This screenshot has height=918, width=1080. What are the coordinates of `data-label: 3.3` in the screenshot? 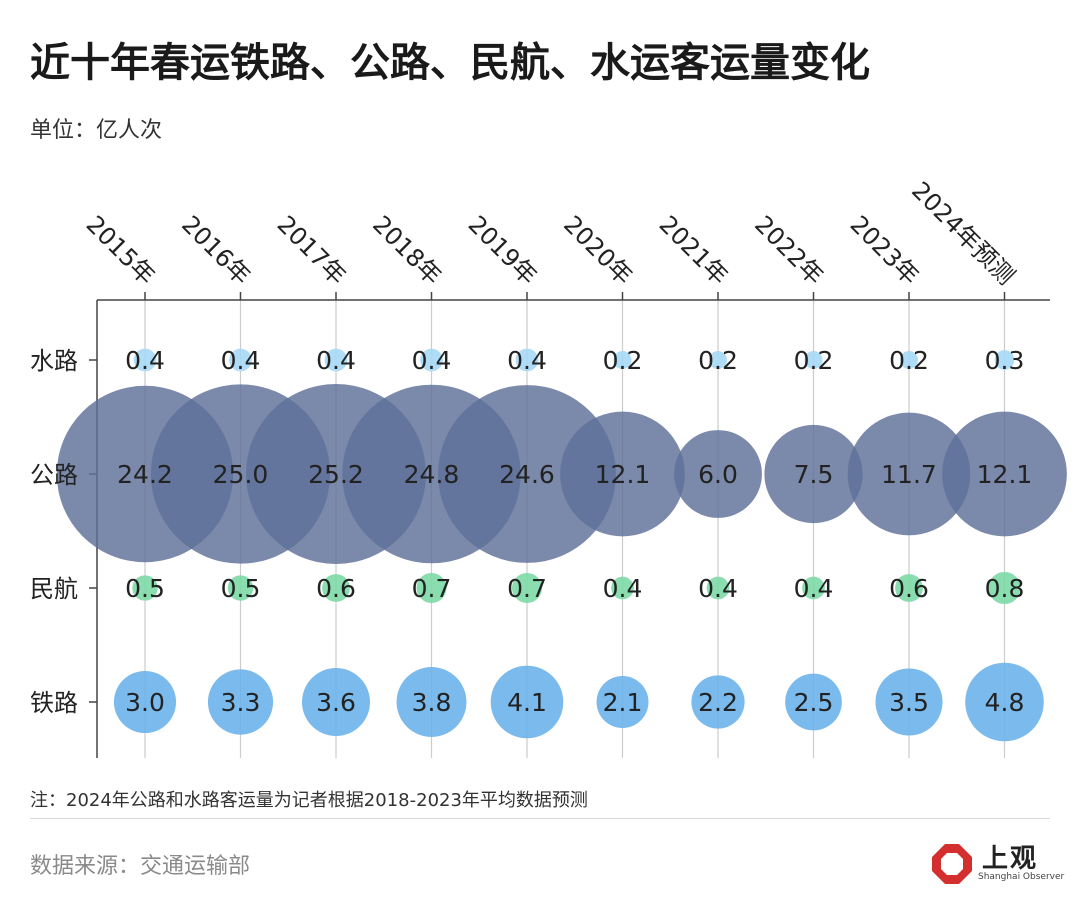 It's located at (241, 702).